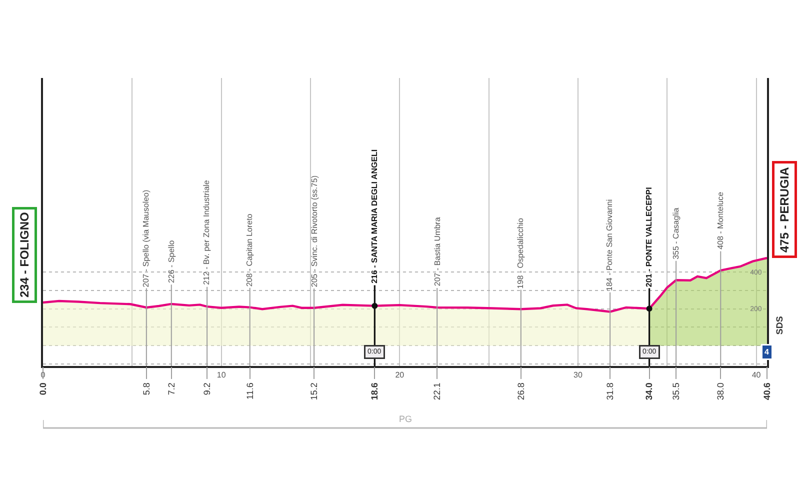 The width and height of the screenshot is (800, 484). What do you see at coordinates (375, 391) in the screenshot?
I see `x2-tick-label: 18.6` at bounding box center [375, 391].